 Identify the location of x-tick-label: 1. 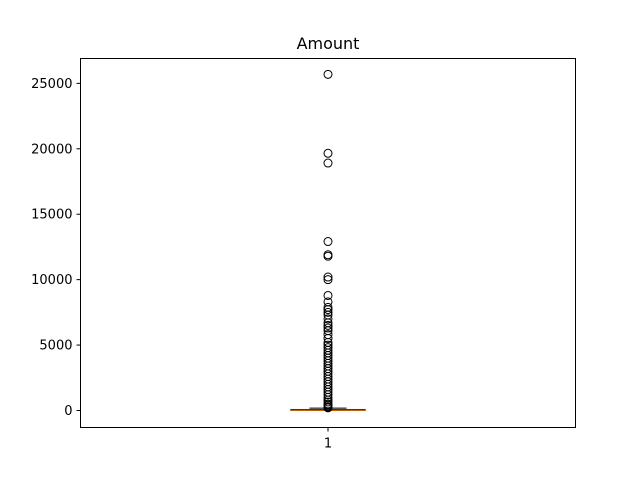
(328, 444).